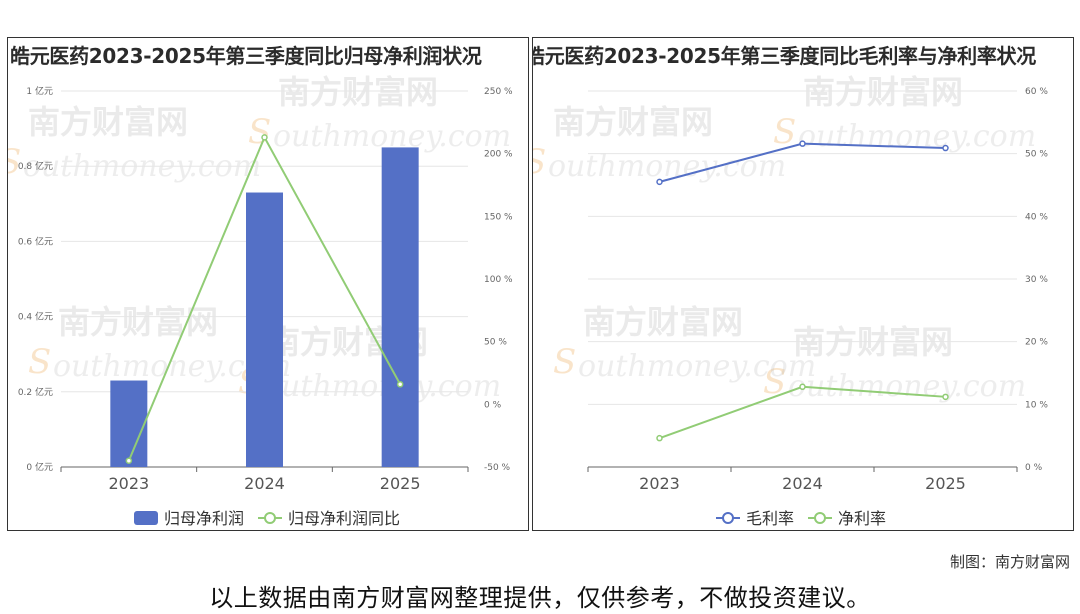 The width and height of the screenshot is (1080, 614). Describe the element at coordinates (35, 317) in the screenshot. I see `left-y-tick-label: 0.4 亿元` at that location.